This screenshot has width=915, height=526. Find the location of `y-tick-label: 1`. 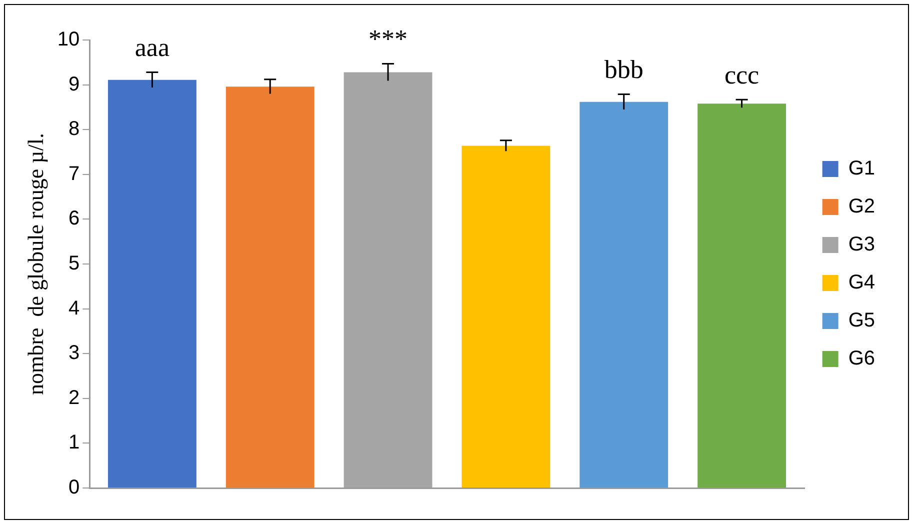

y-tick-label: 1 is located at coordinates (74, 443).